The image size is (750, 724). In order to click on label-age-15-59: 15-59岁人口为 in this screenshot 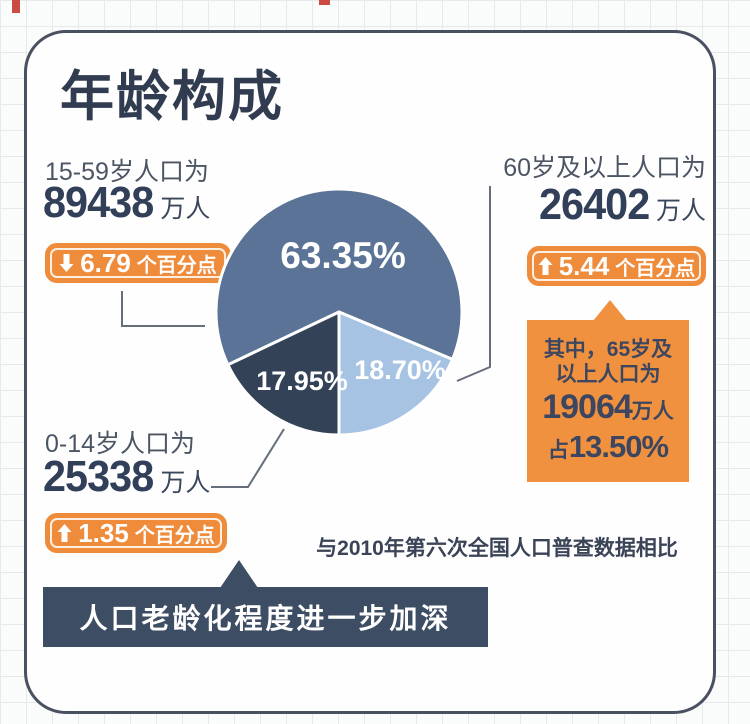, I will do `click(127, 172)`.